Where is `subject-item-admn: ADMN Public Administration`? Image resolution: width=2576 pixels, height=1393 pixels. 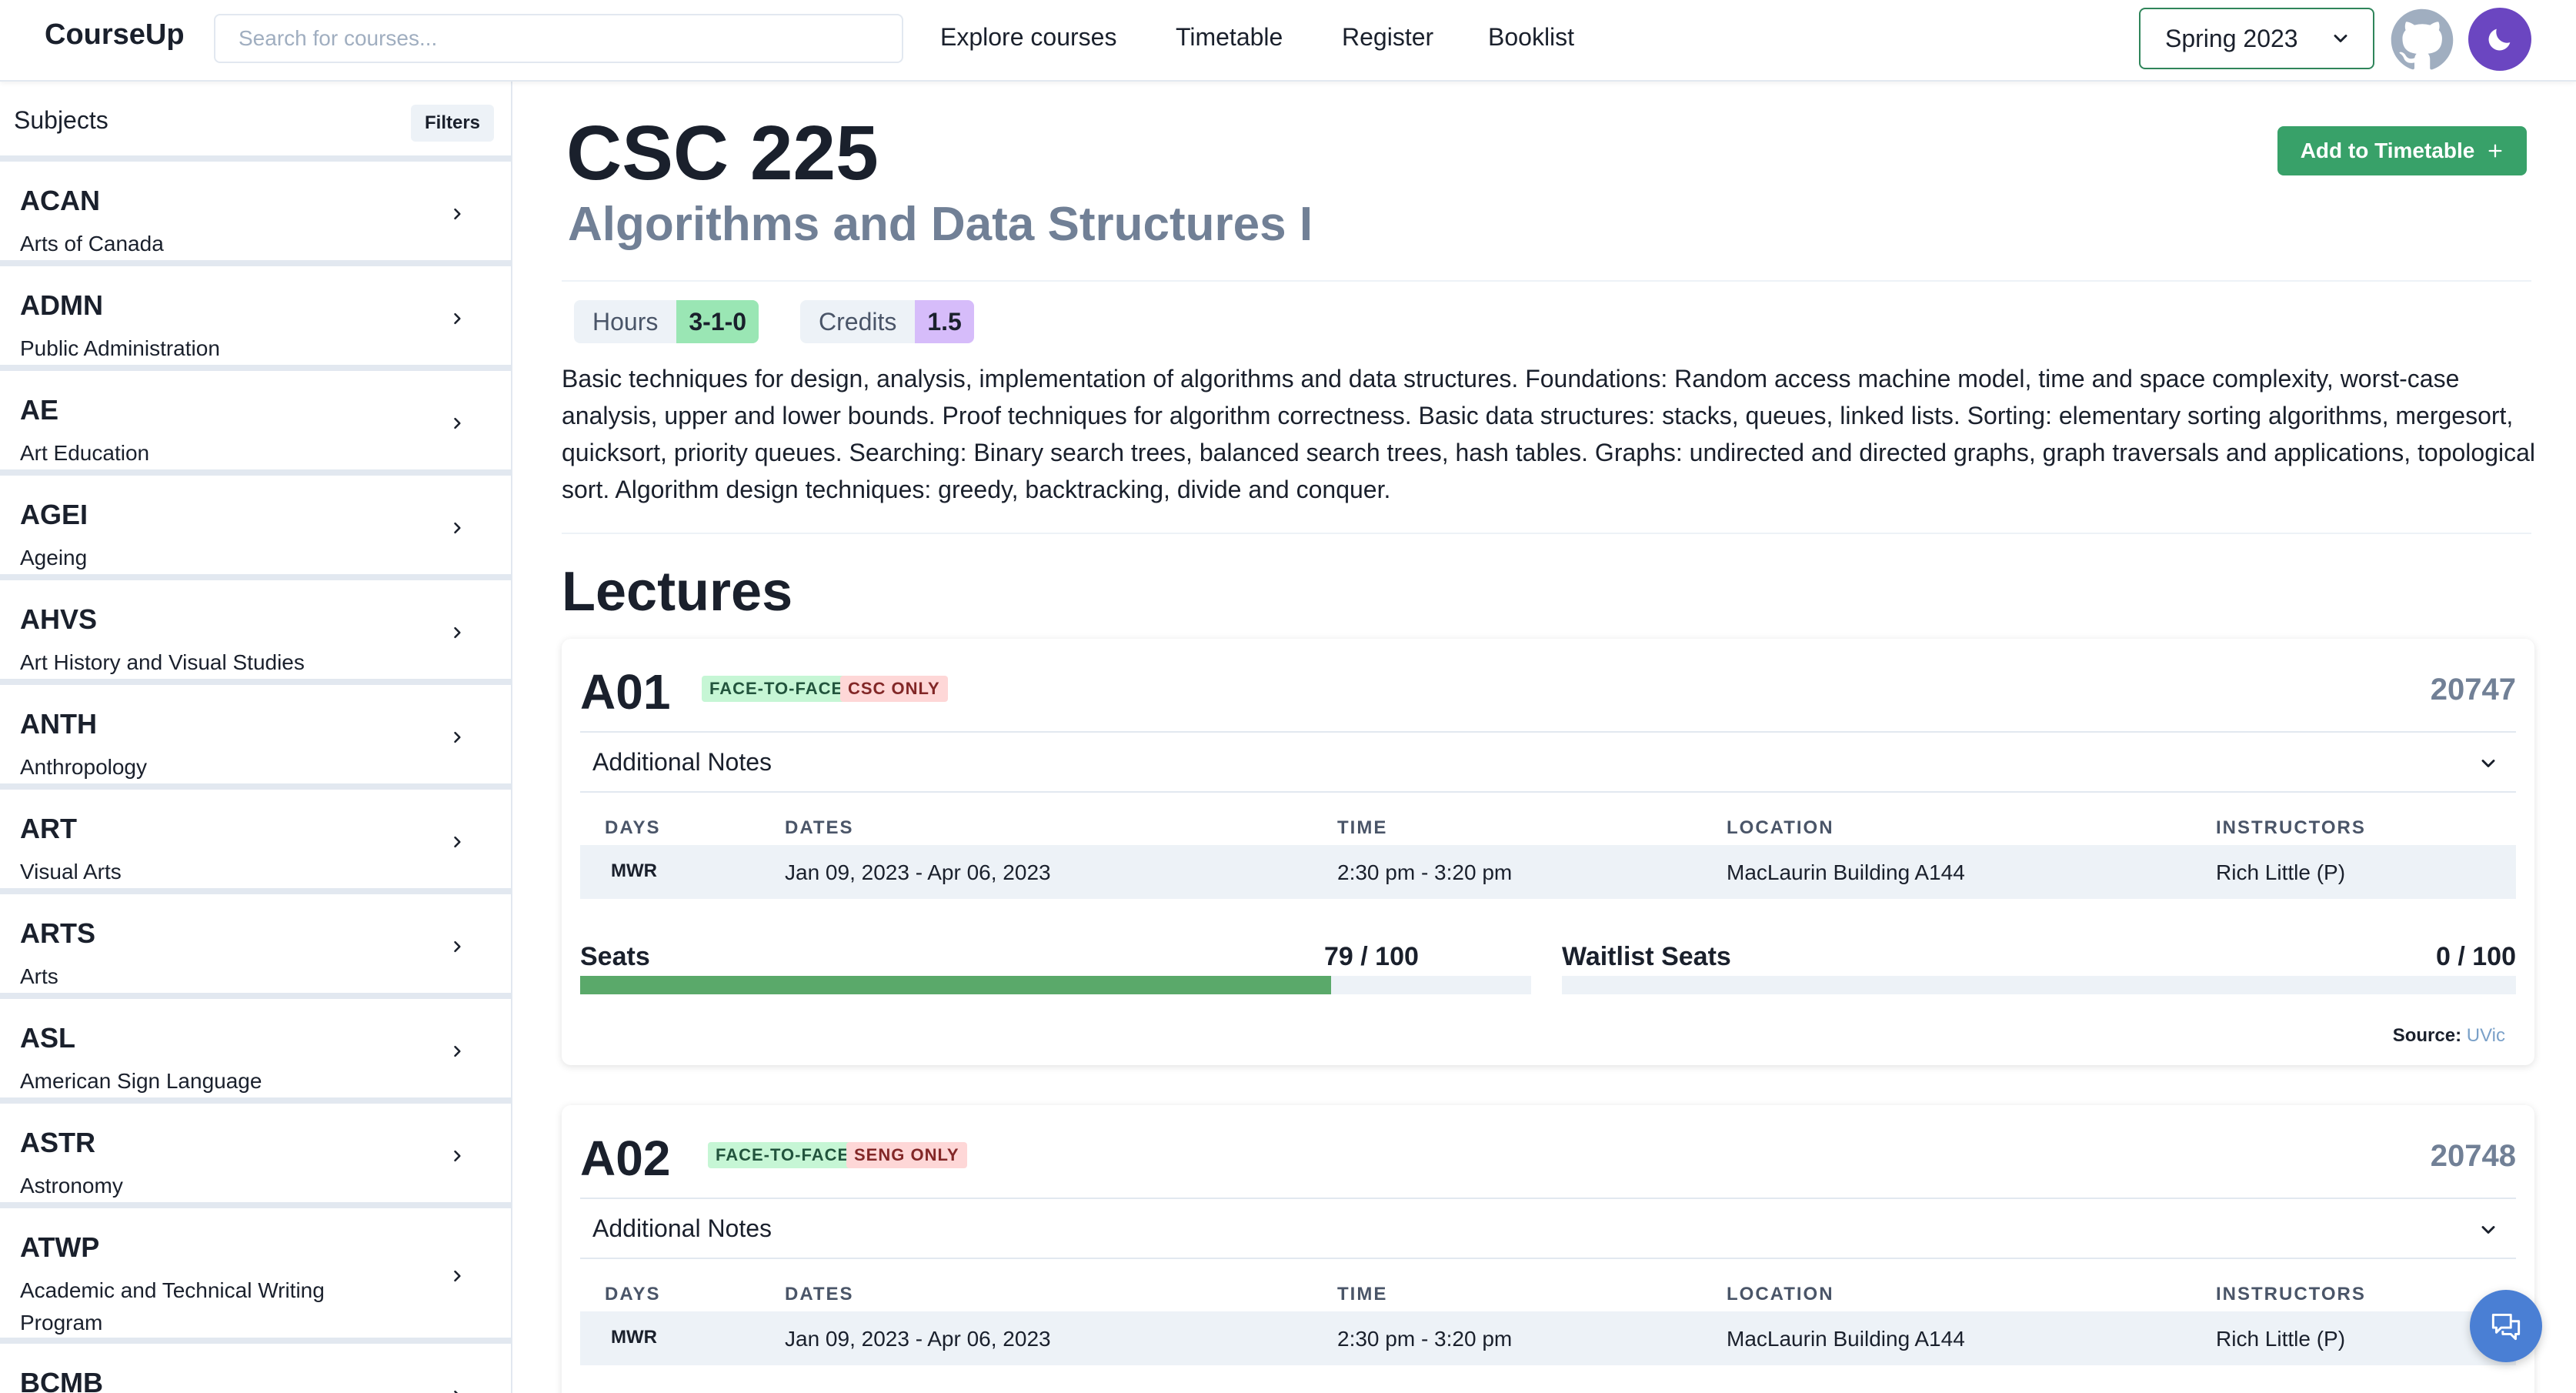
subject-item-admn: ADMN Public Administration is located at coordinates (256, 318).